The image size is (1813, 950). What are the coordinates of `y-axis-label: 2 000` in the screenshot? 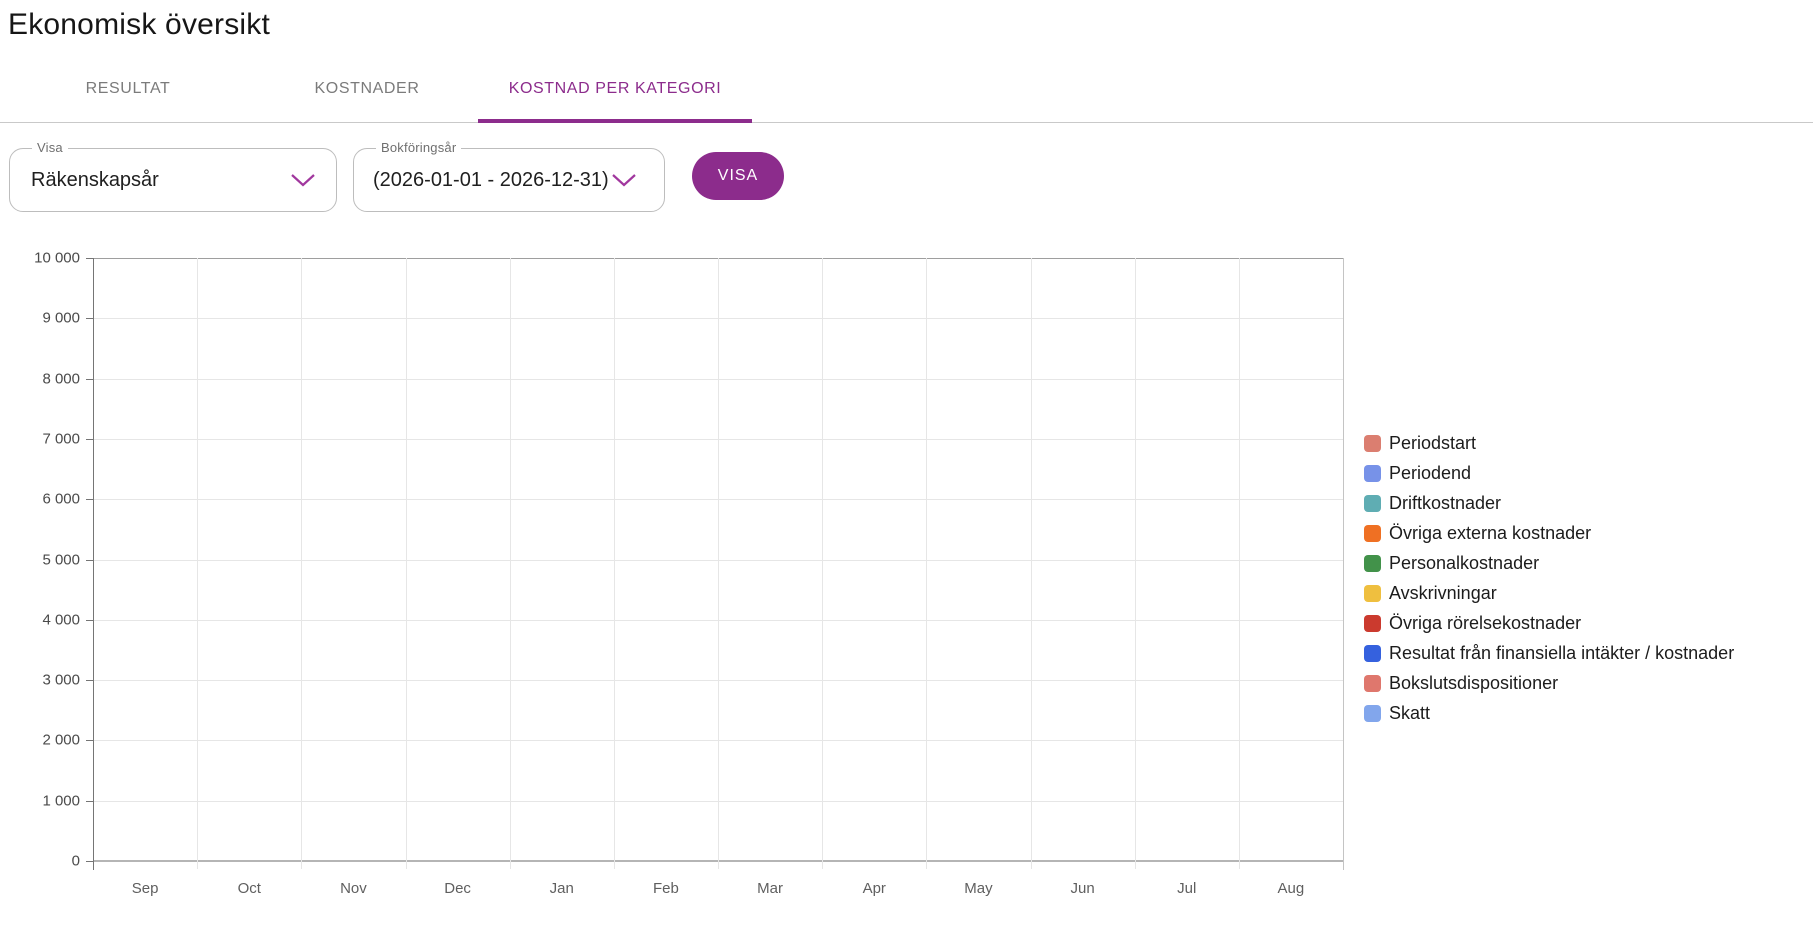 It's located at (61, 740).